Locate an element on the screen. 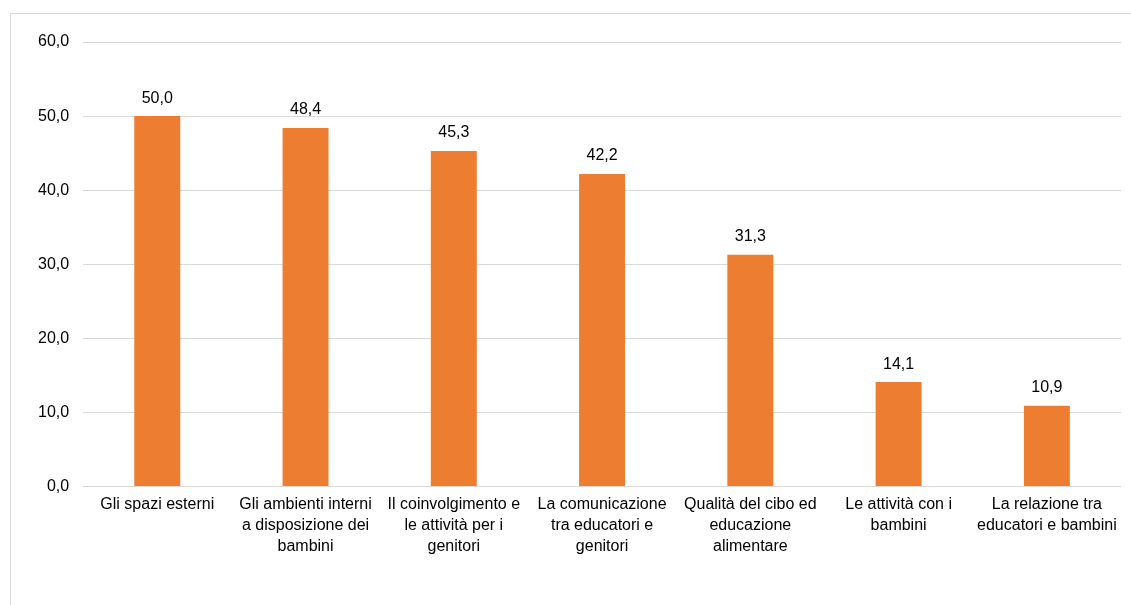 The height and width of the screenshot is (605, 1131). x-tick-label: Le attività con i bambini is located at coordinates (898, 514).